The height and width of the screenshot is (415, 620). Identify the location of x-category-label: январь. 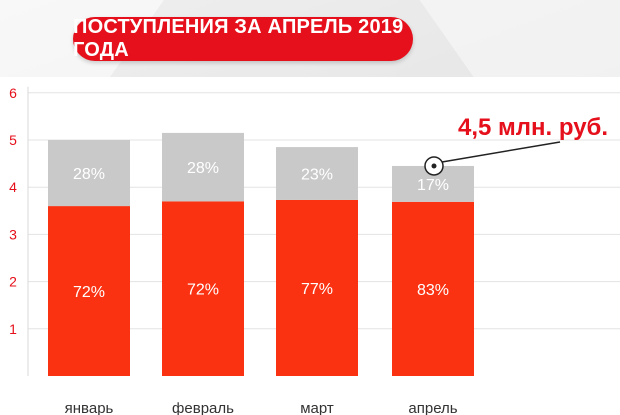
(89, 407).